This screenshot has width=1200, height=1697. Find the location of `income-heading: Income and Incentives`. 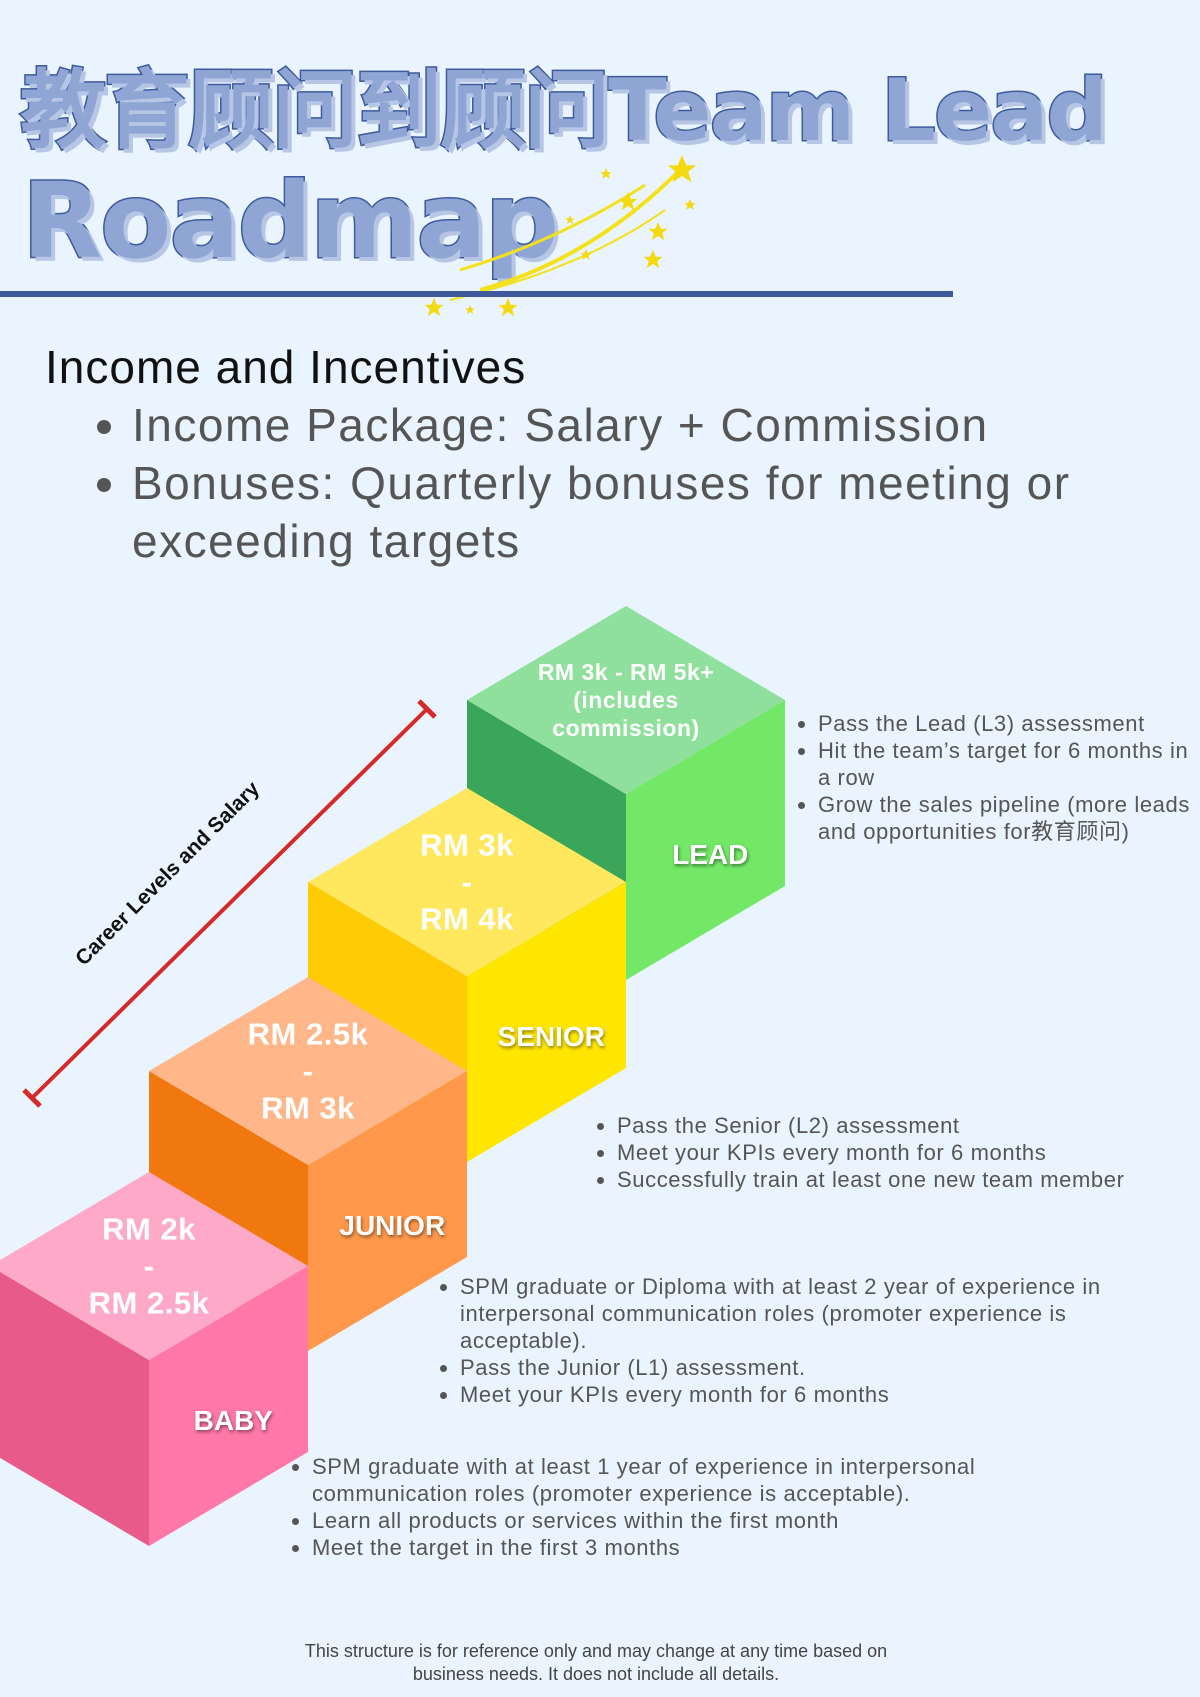

income-heading: Income and Incentives is located at coordinates (286, 367).